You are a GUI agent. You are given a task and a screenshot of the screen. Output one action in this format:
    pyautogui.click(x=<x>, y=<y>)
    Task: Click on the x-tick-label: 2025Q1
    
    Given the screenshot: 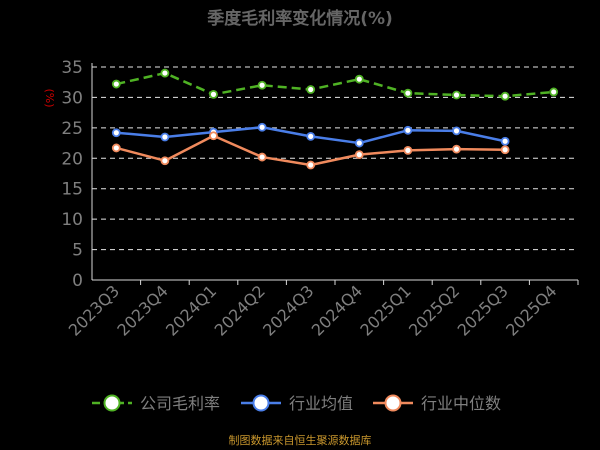 What is the action you would take?
    pyautogui.click(x=385, y=310)
    